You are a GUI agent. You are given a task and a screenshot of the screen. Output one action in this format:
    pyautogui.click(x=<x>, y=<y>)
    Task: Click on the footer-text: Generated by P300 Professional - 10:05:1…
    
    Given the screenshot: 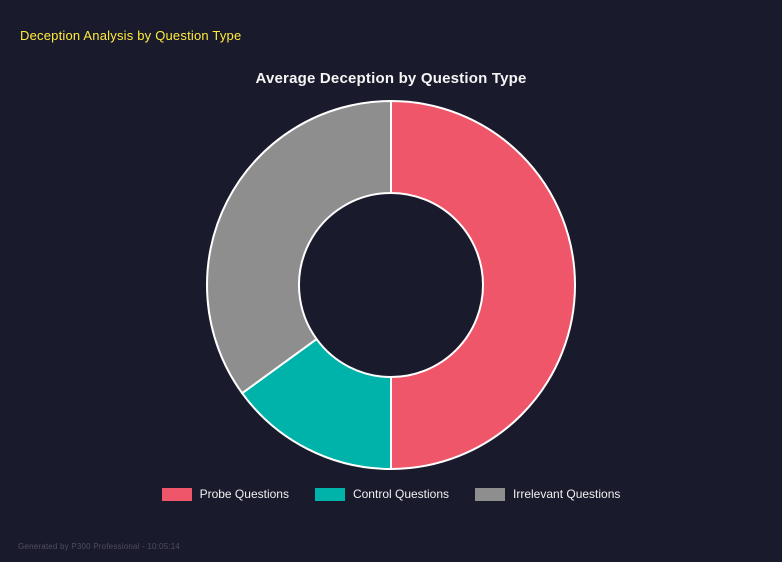 What is the action you would take?
    pyautogui.click(x=99, y=546)
    